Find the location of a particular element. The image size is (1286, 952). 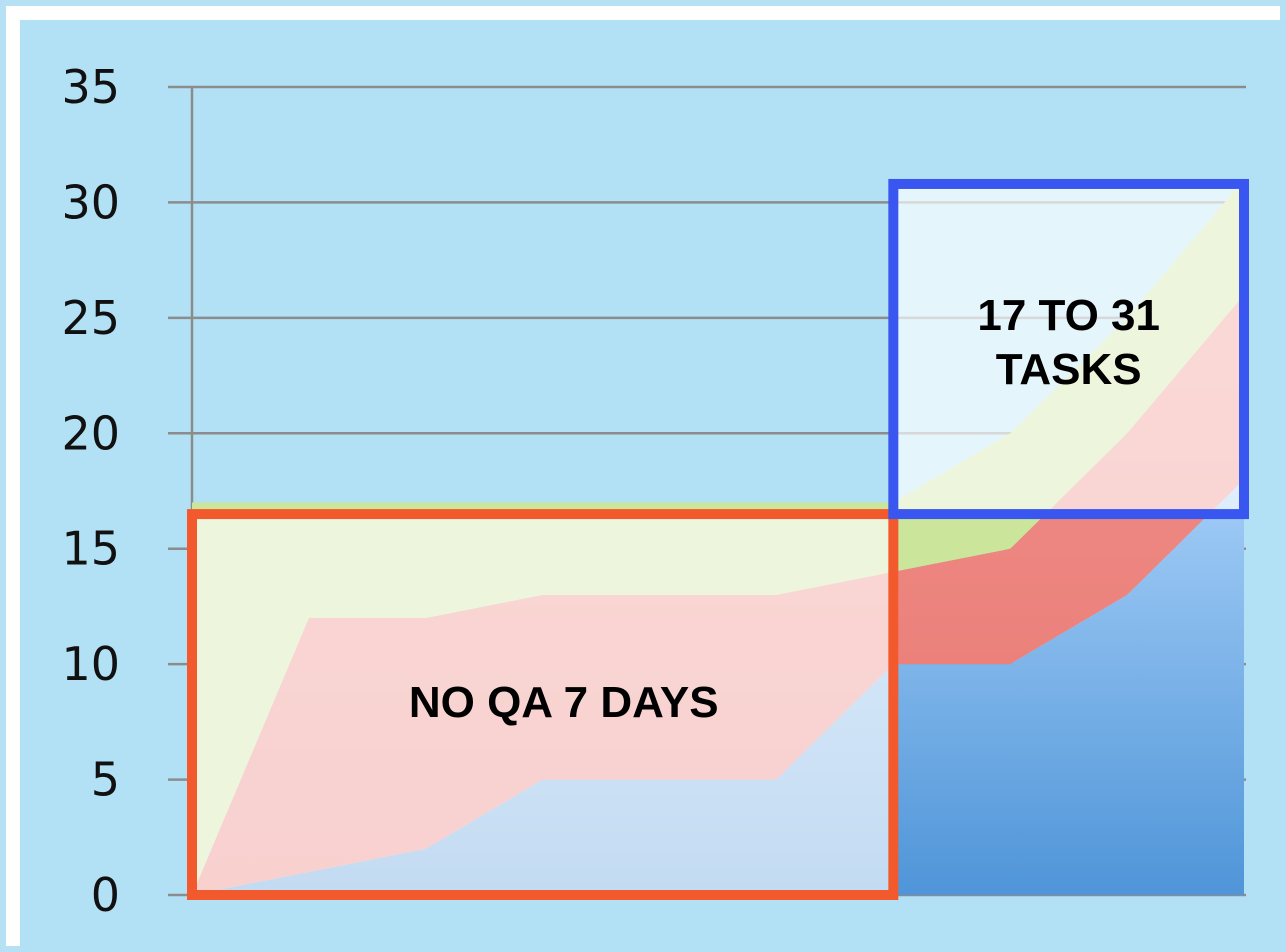

annotation-text: TASKS is located at coordinates (1069, 369).